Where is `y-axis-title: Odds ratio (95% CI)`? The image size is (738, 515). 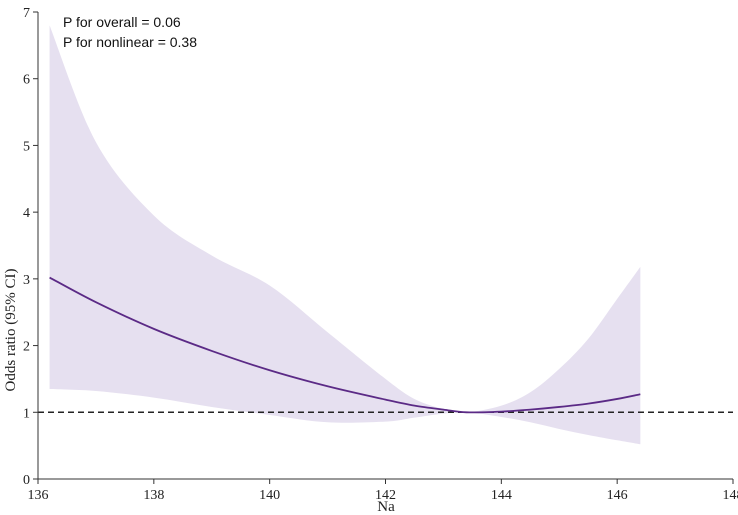
y-axis-title: Odds ratio (95% CI) is located at coordinates (11, 330).